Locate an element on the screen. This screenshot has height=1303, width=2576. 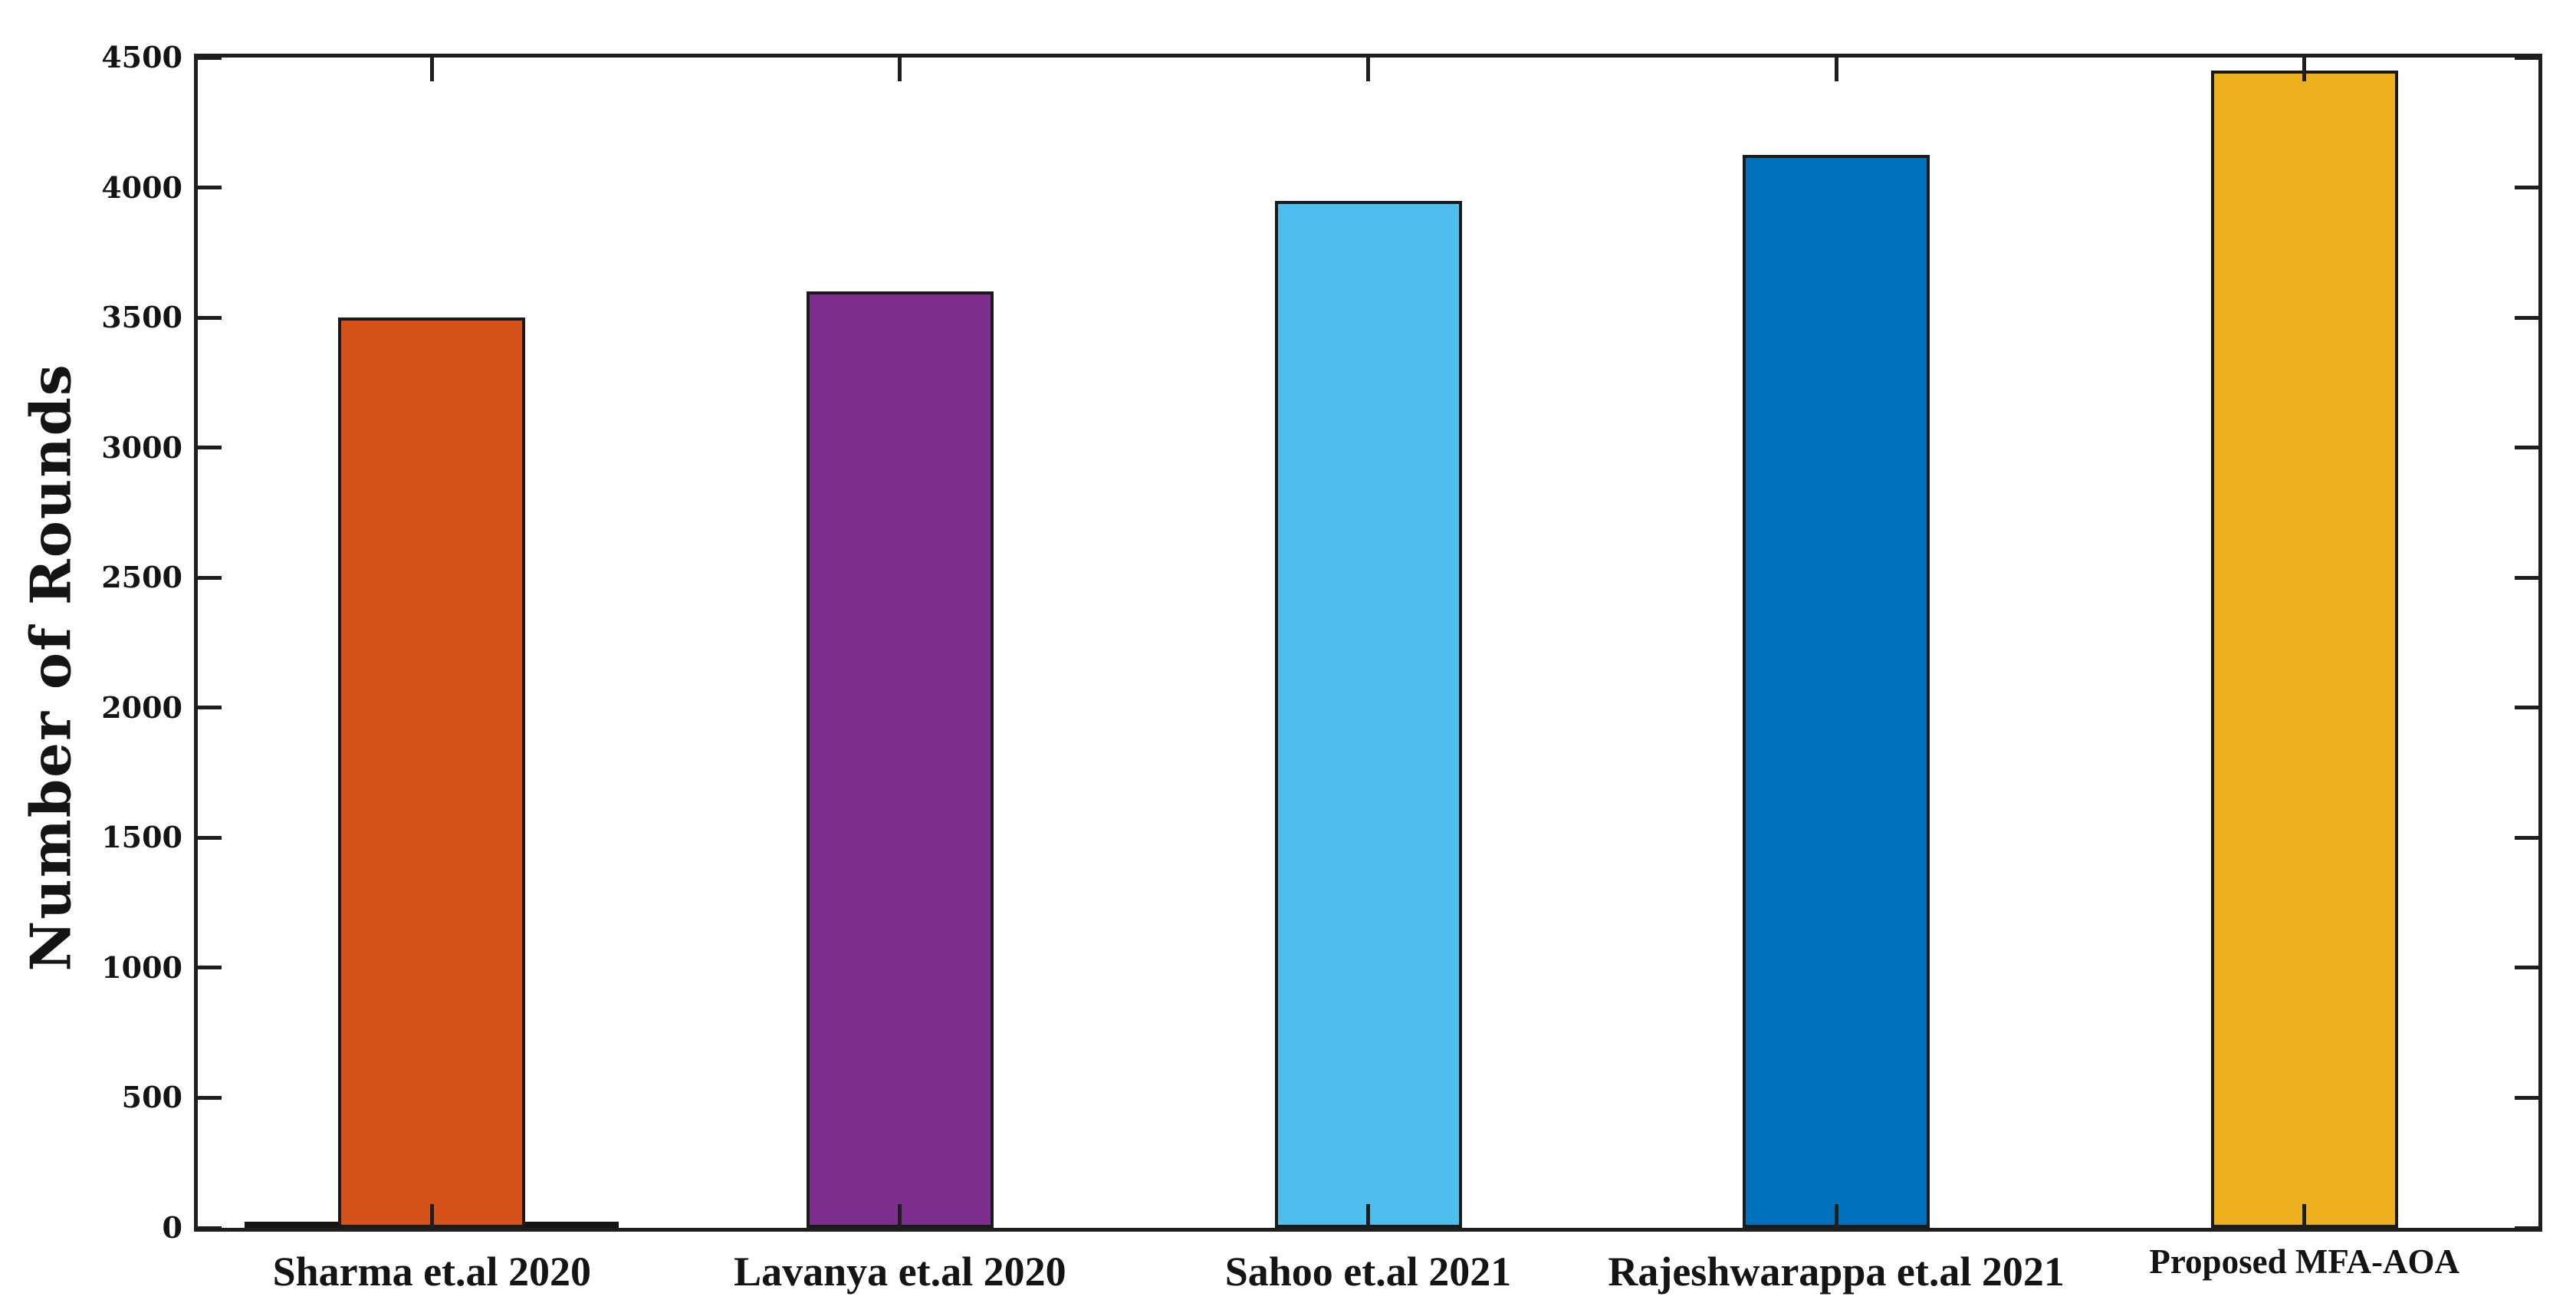
y-tick-label: 2000 is located at coordinates (141, 707).